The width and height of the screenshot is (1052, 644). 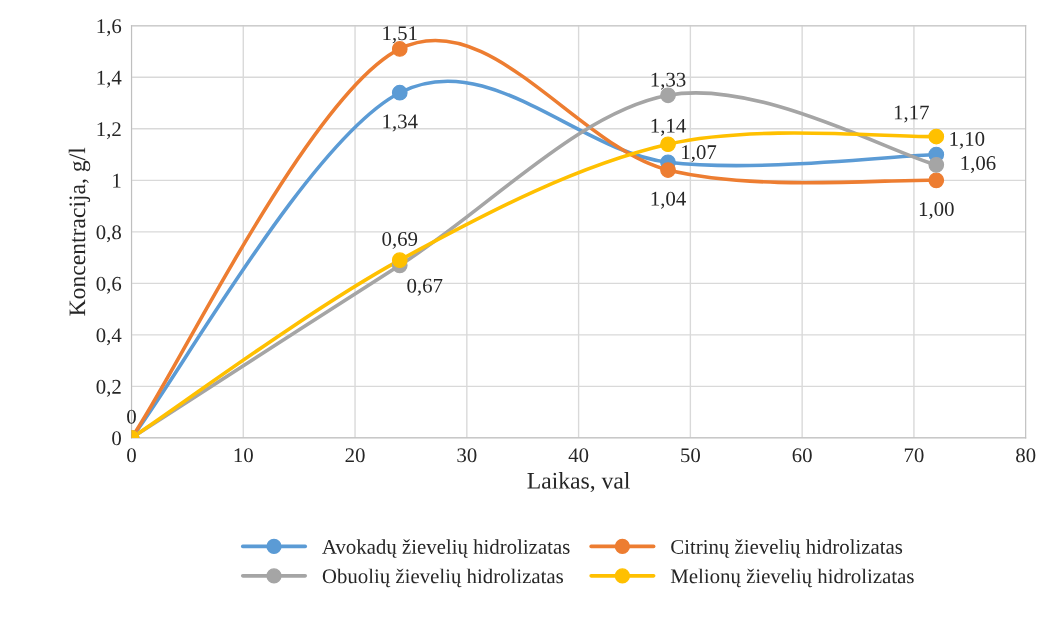 What do you see at coordinates (131, 416) in the screenshot?
I see `data-label: 0` at bounding box center [131, 416].